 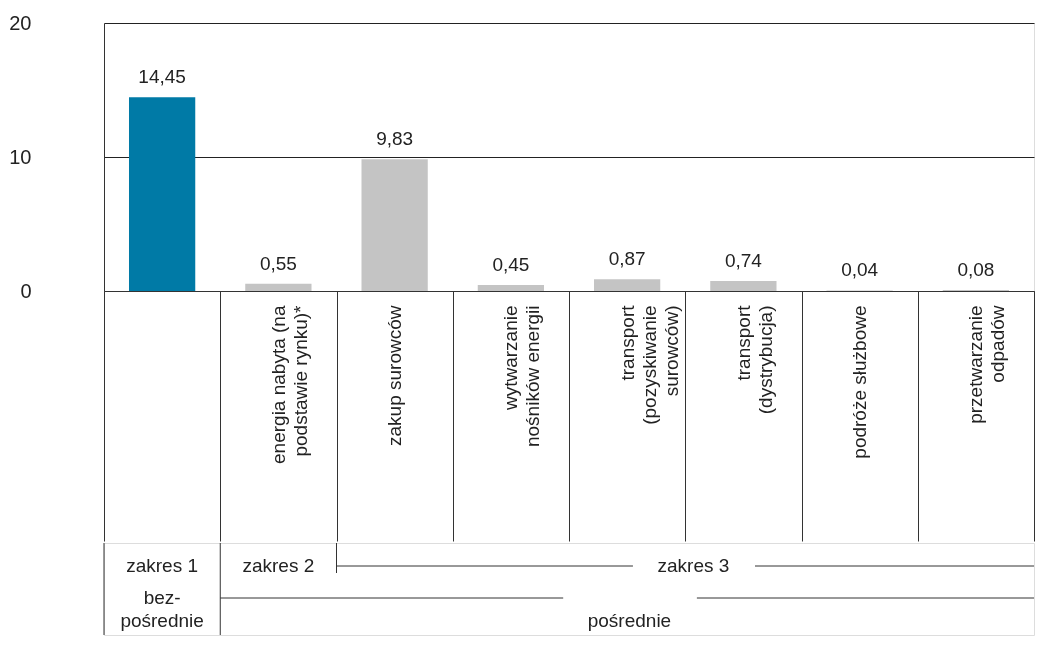 What do you see at coordinates (649, 364) in the screenshot?
I see `x-tick-label: transport (pozyskiwanie surowców)` at bounding box center [649, 364].